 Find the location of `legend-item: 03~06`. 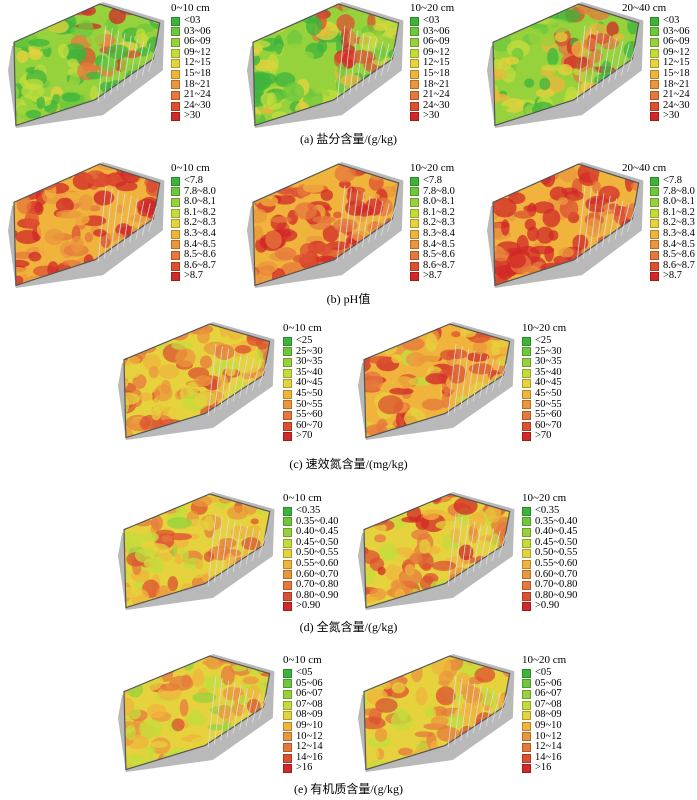

legend-item: 03~06 is located at coordinates (670, 32).